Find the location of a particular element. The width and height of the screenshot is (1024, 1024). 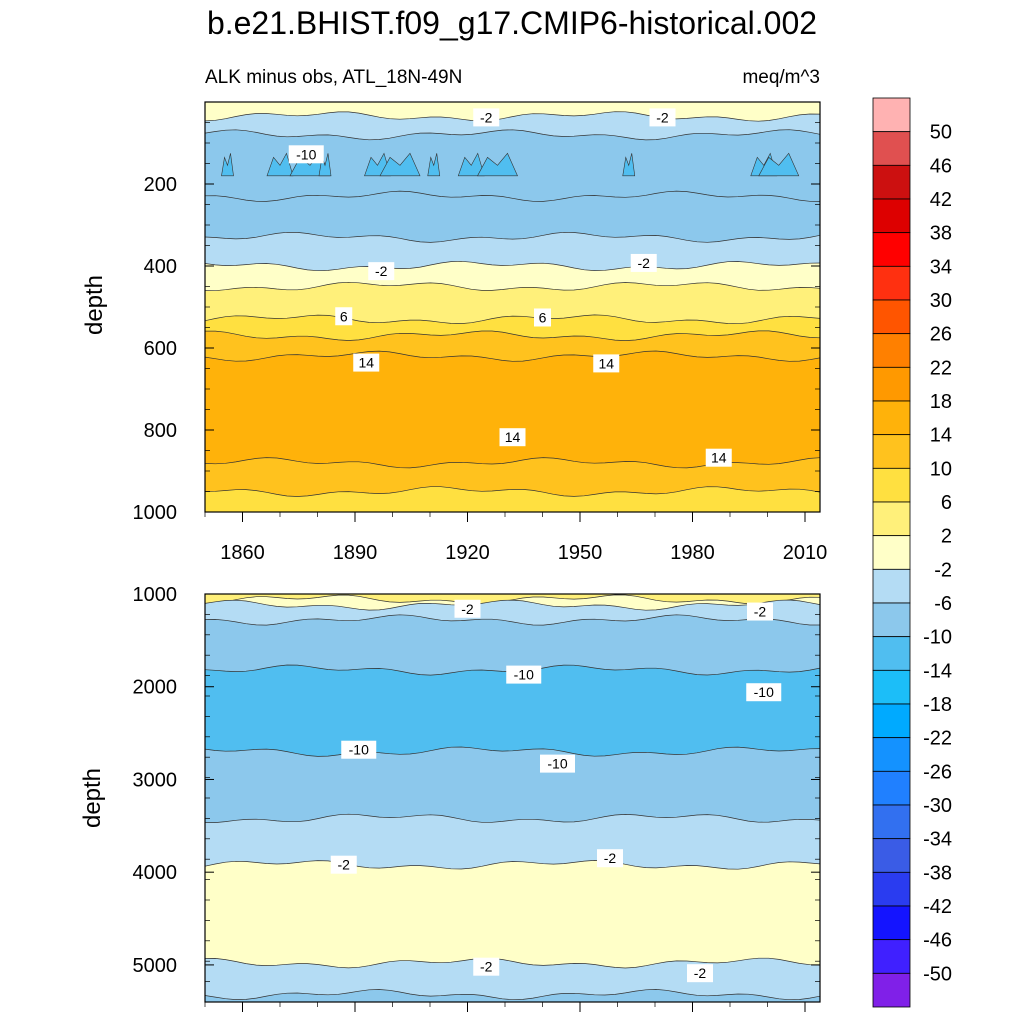

colorbar-label: -18 is located at coordinates (937, 705).